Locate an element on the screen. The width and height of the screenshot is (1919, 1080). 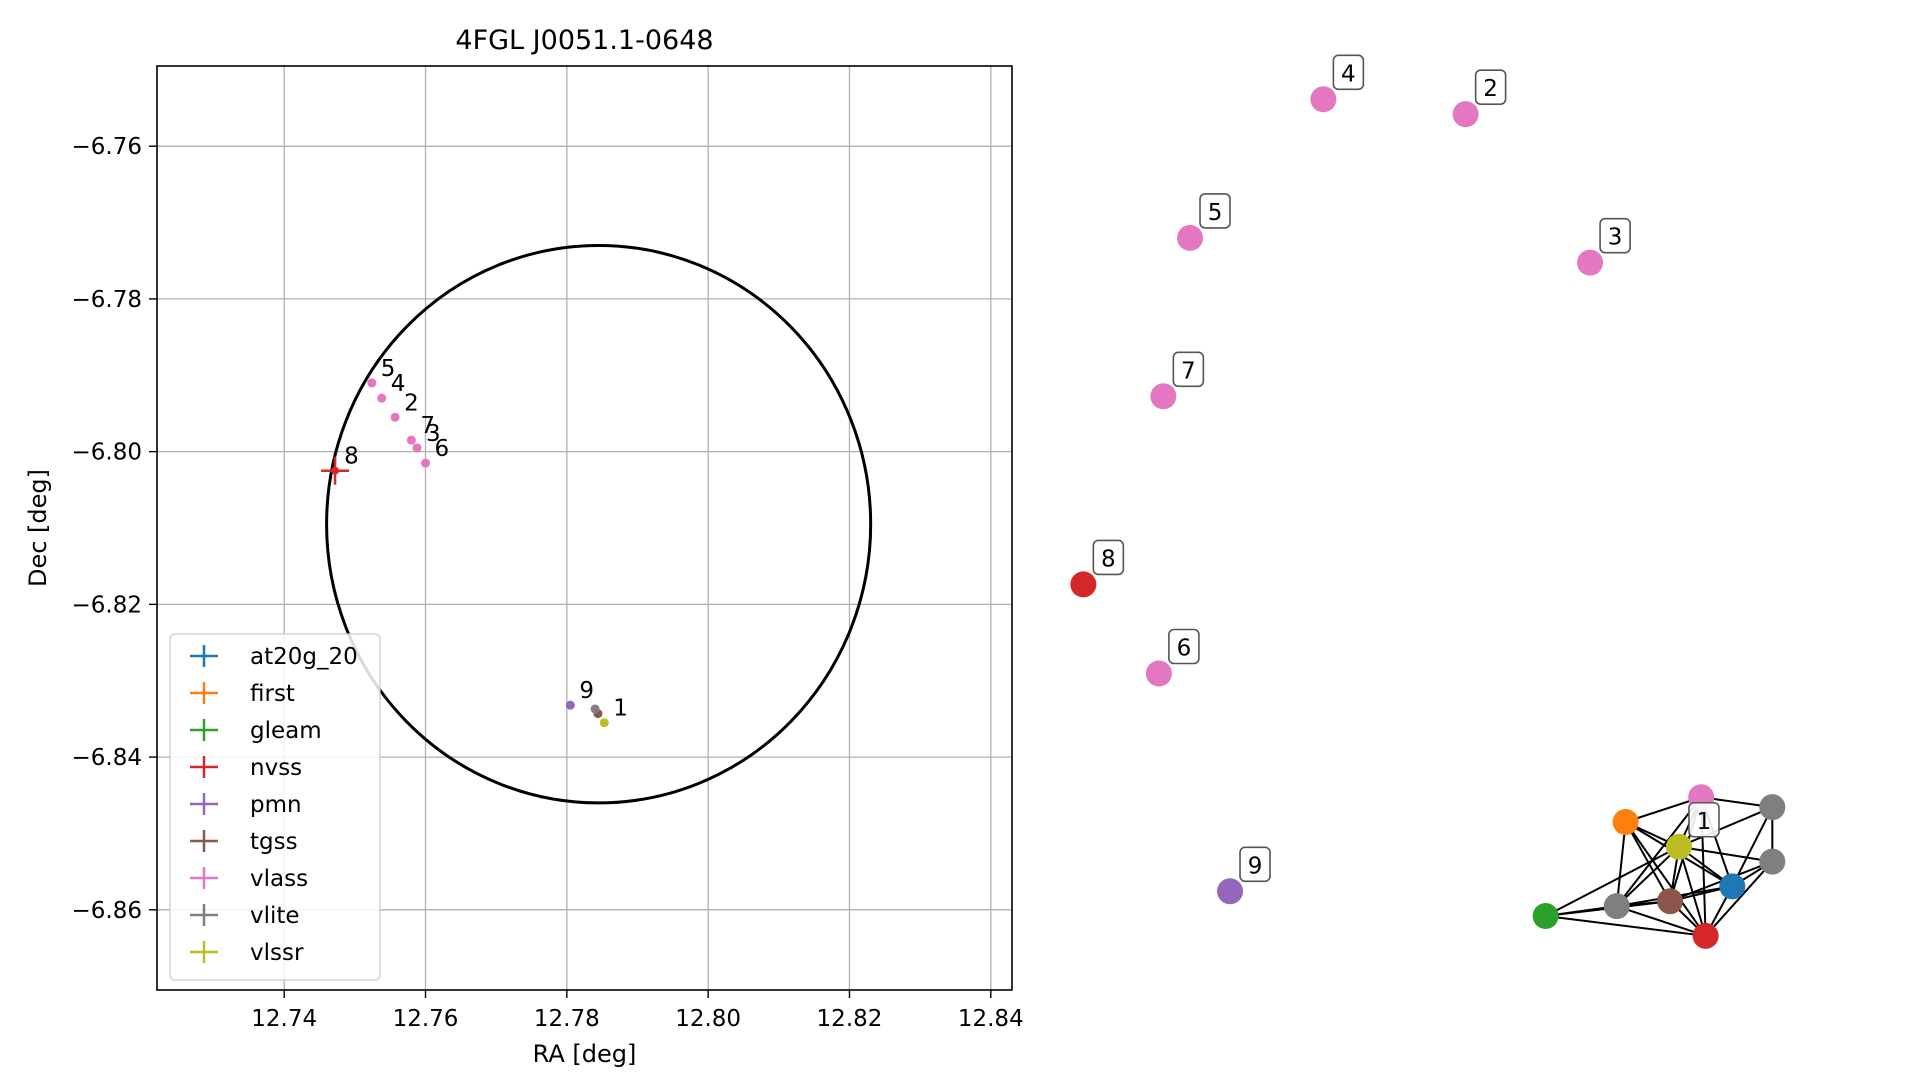
x-tick-label: 12.80 is located at coordinates (708, 1019).